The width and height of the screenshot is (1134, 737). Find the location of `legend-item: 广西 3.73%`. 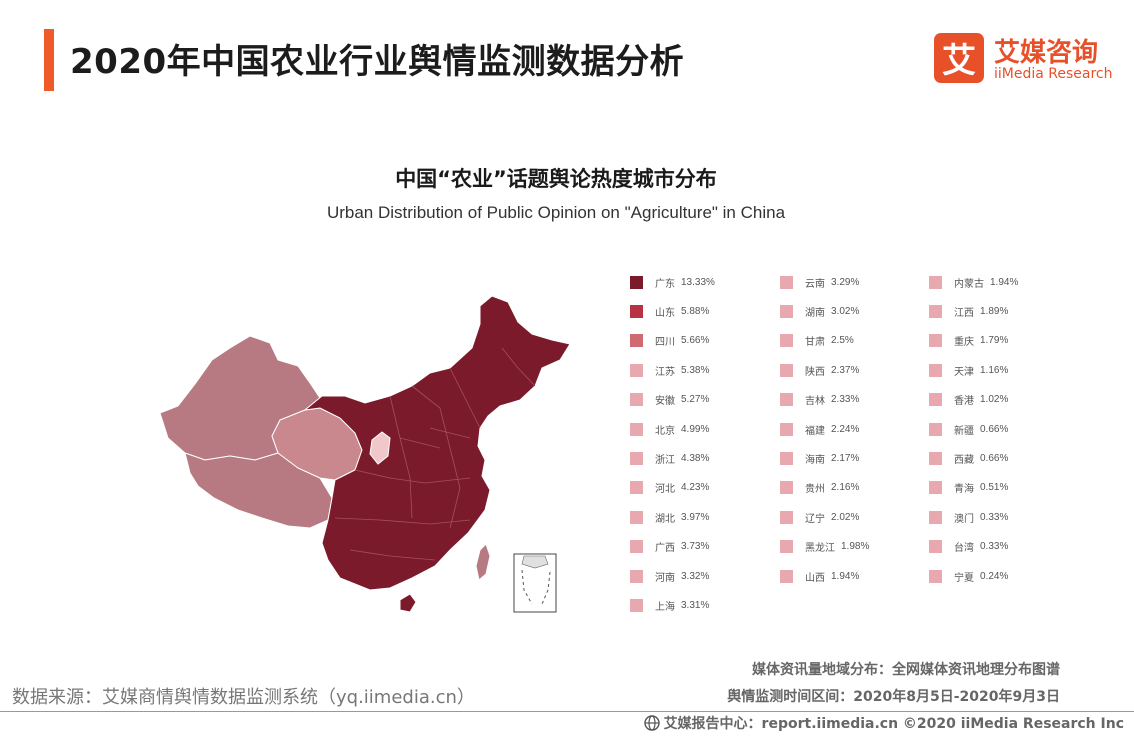

legend-item: 广西 3.73% is located at coordinates (669, 547).